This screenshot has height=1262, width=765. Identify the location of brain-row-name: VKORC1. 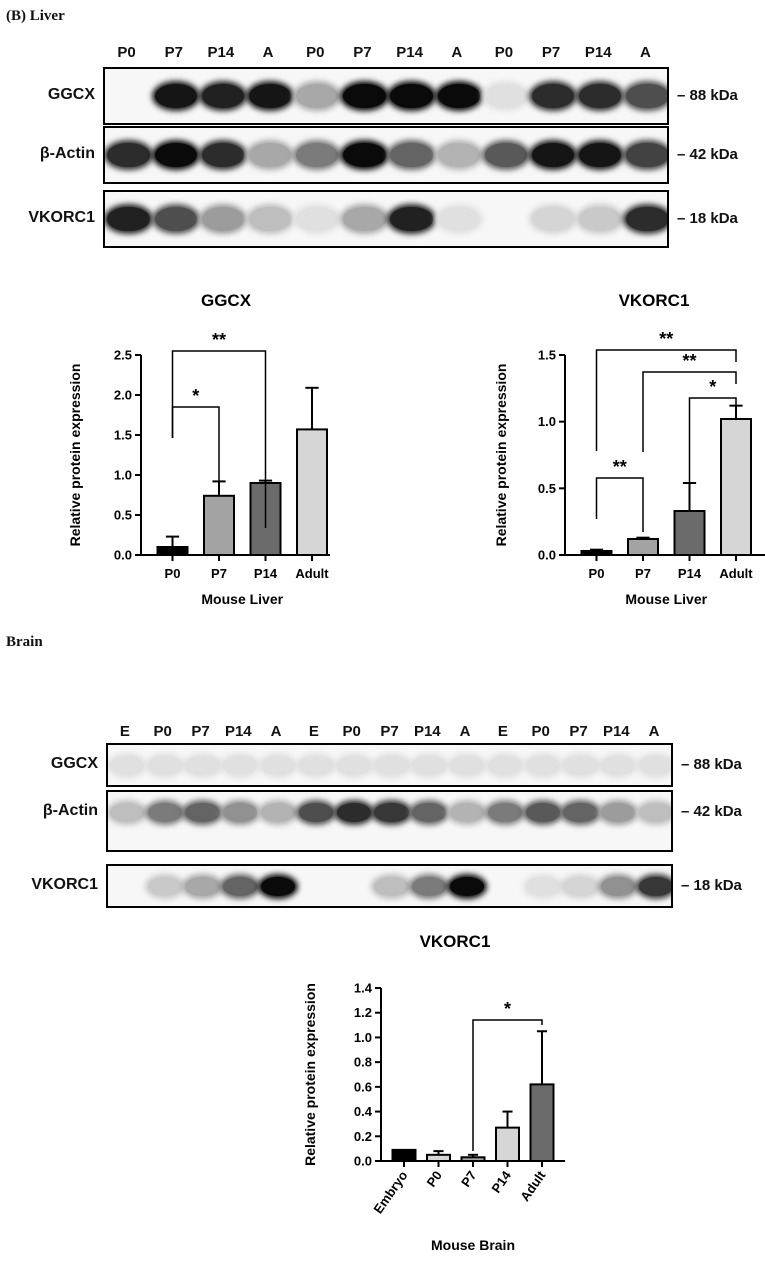
(64, 884).